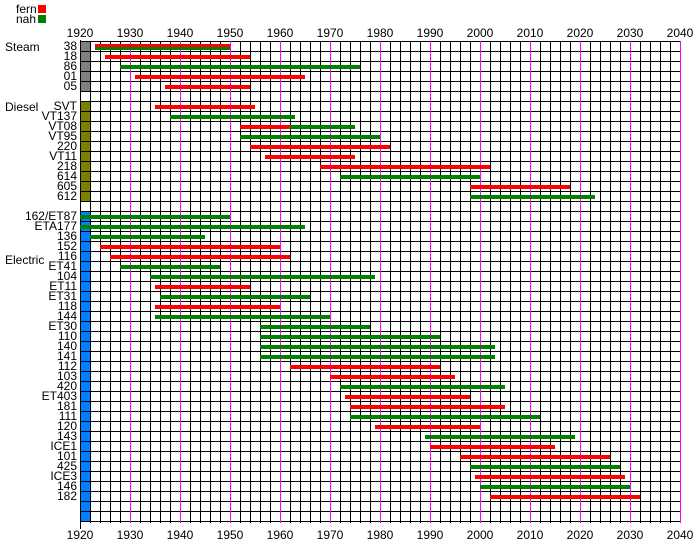 This screenshot has width=700, height=555. I want to click on x-tick-label-bottom: 1950, so click(230, 535).